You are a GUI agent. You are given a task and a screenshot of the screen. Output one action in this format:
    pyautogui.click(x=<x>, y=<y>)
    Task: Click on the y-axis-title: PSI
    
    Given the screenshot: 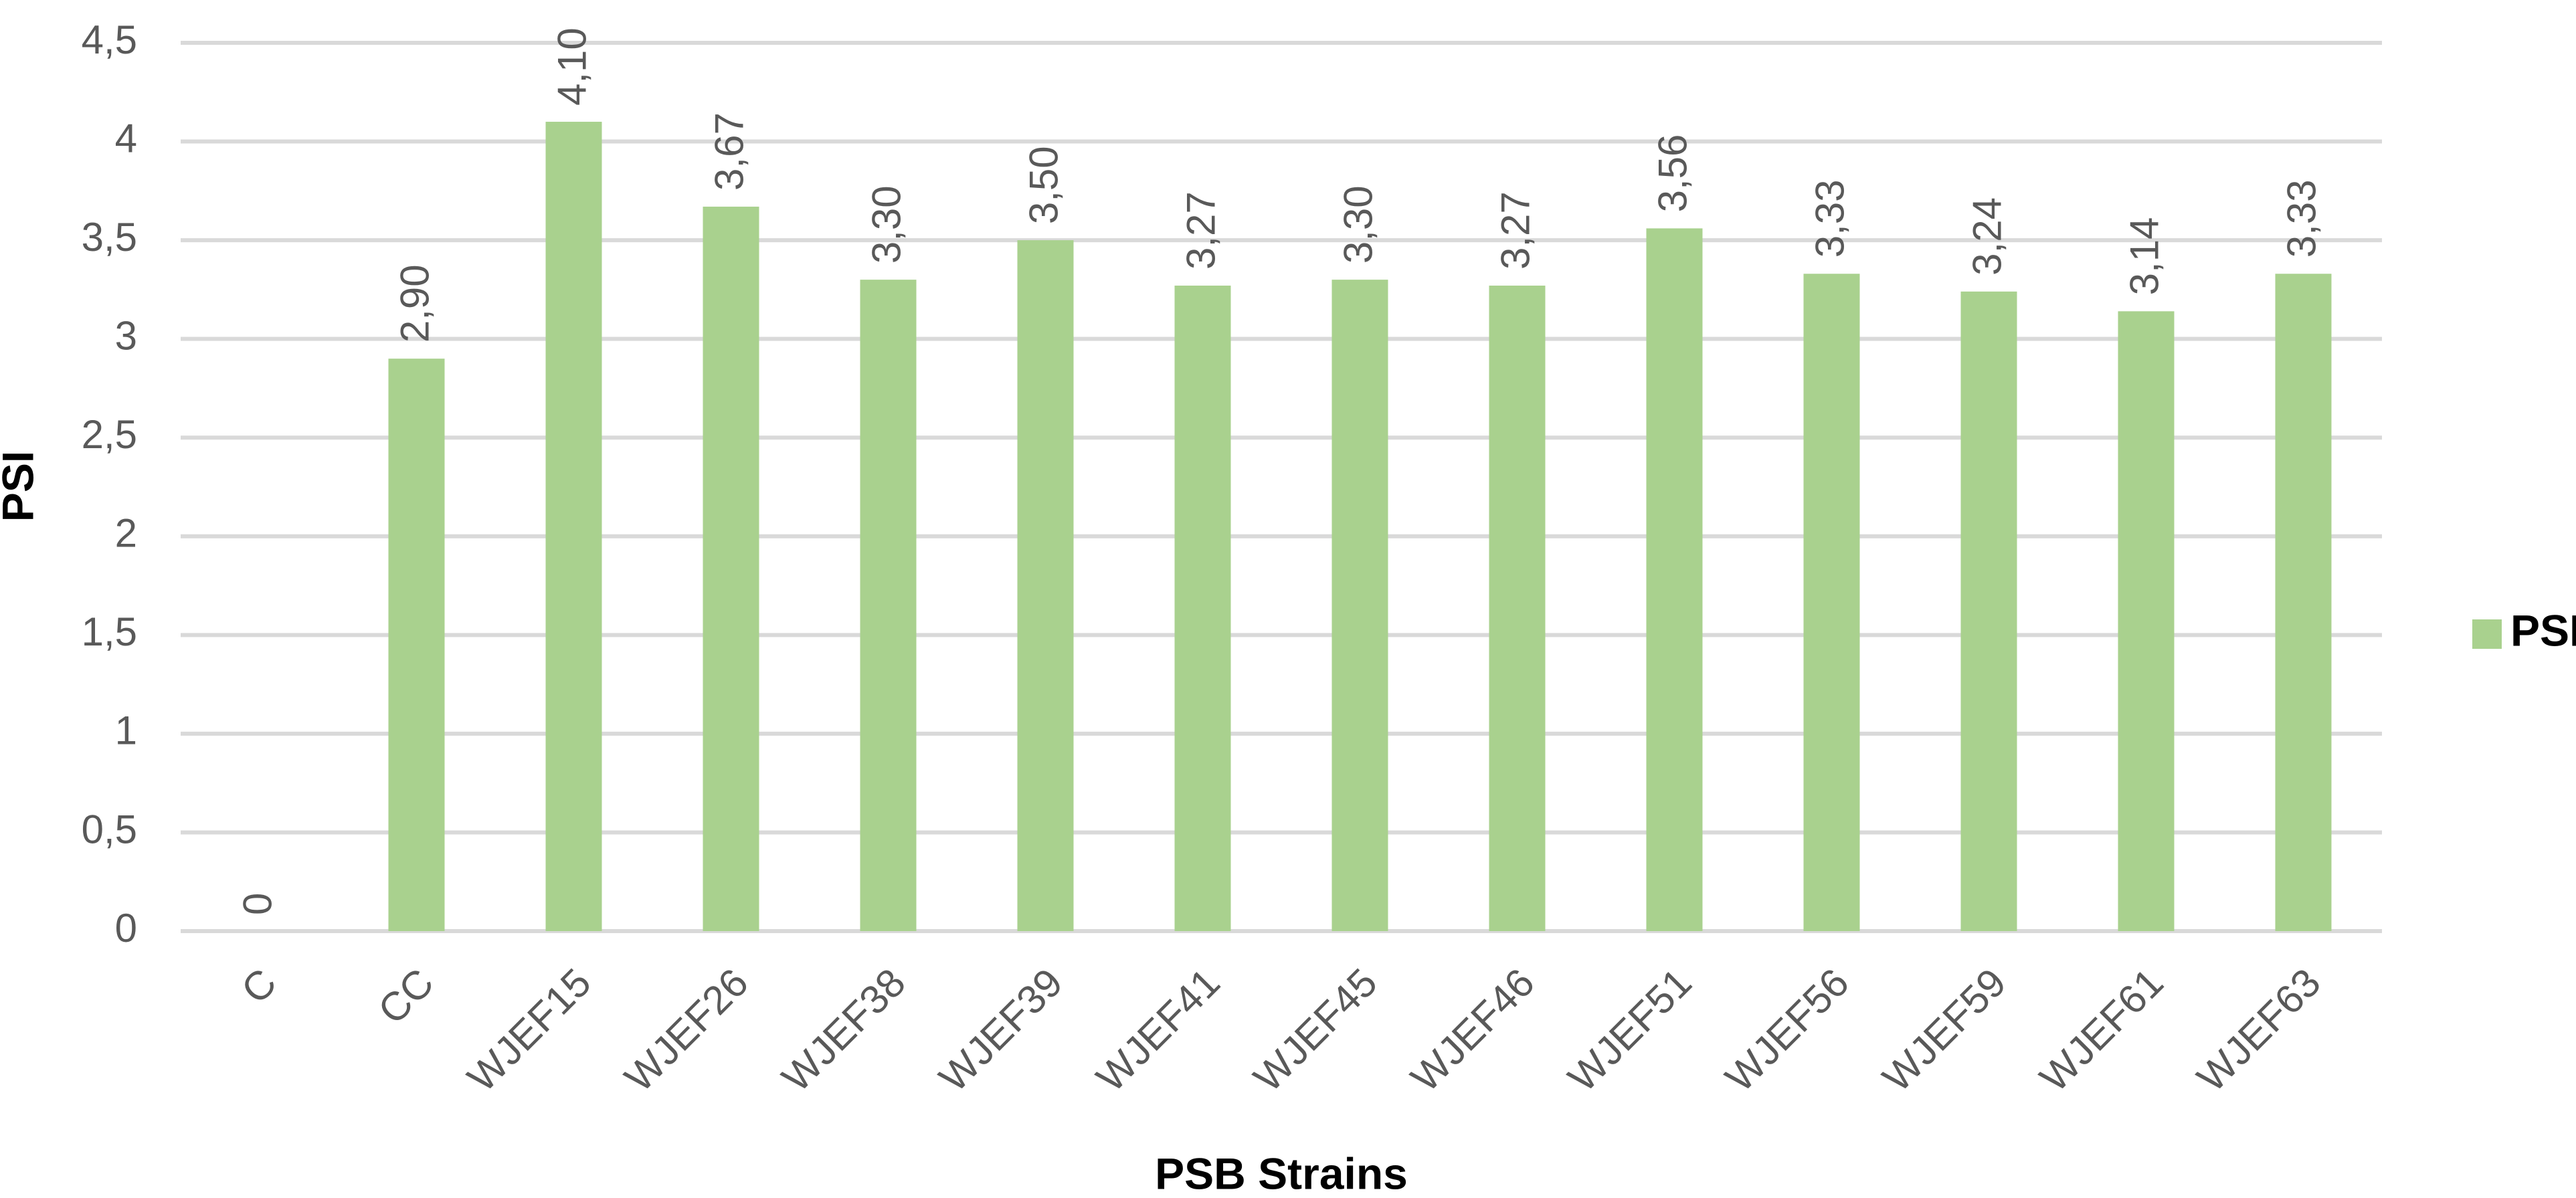 What is the action you would take?
    pyautogui.click(x=21, y=486)
    